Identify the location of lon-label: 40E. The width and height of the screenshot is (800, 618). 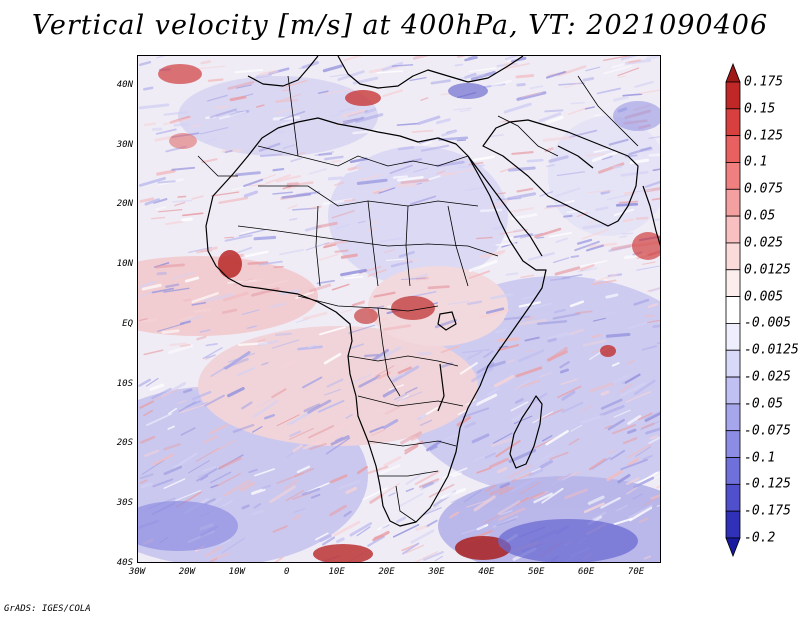
(486, 572).